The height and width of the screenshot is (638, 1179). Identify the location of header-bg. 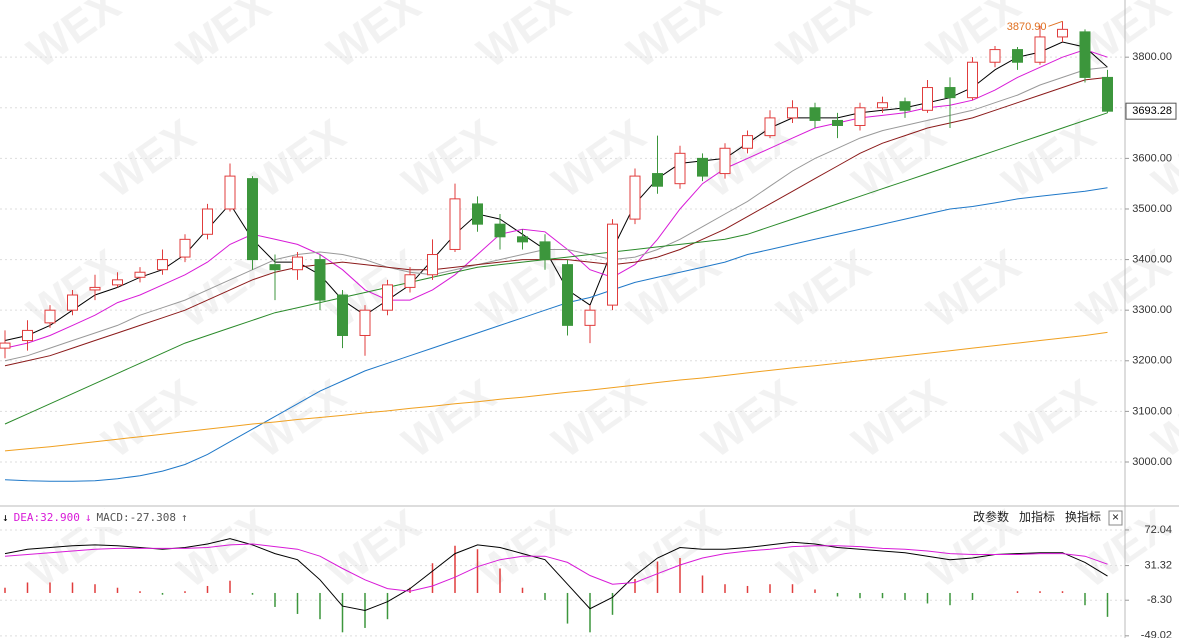
(95, 518).